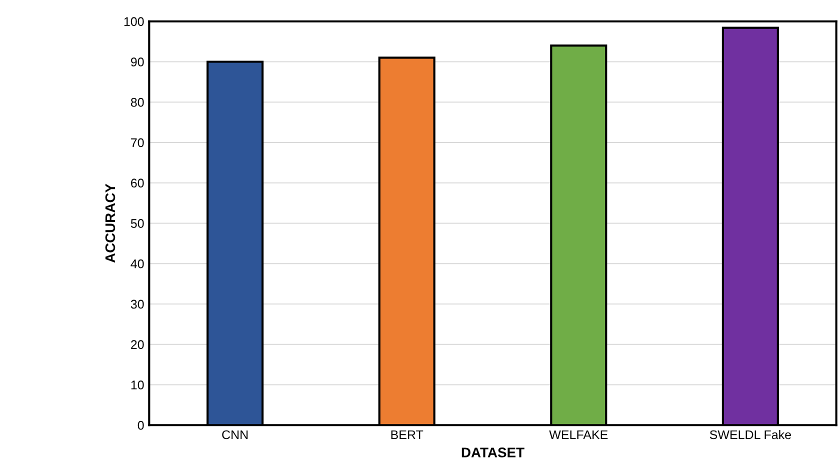 This screenshot has height=475, width=838. I want to click on x-tick-label: CNN, so click(235, 435).